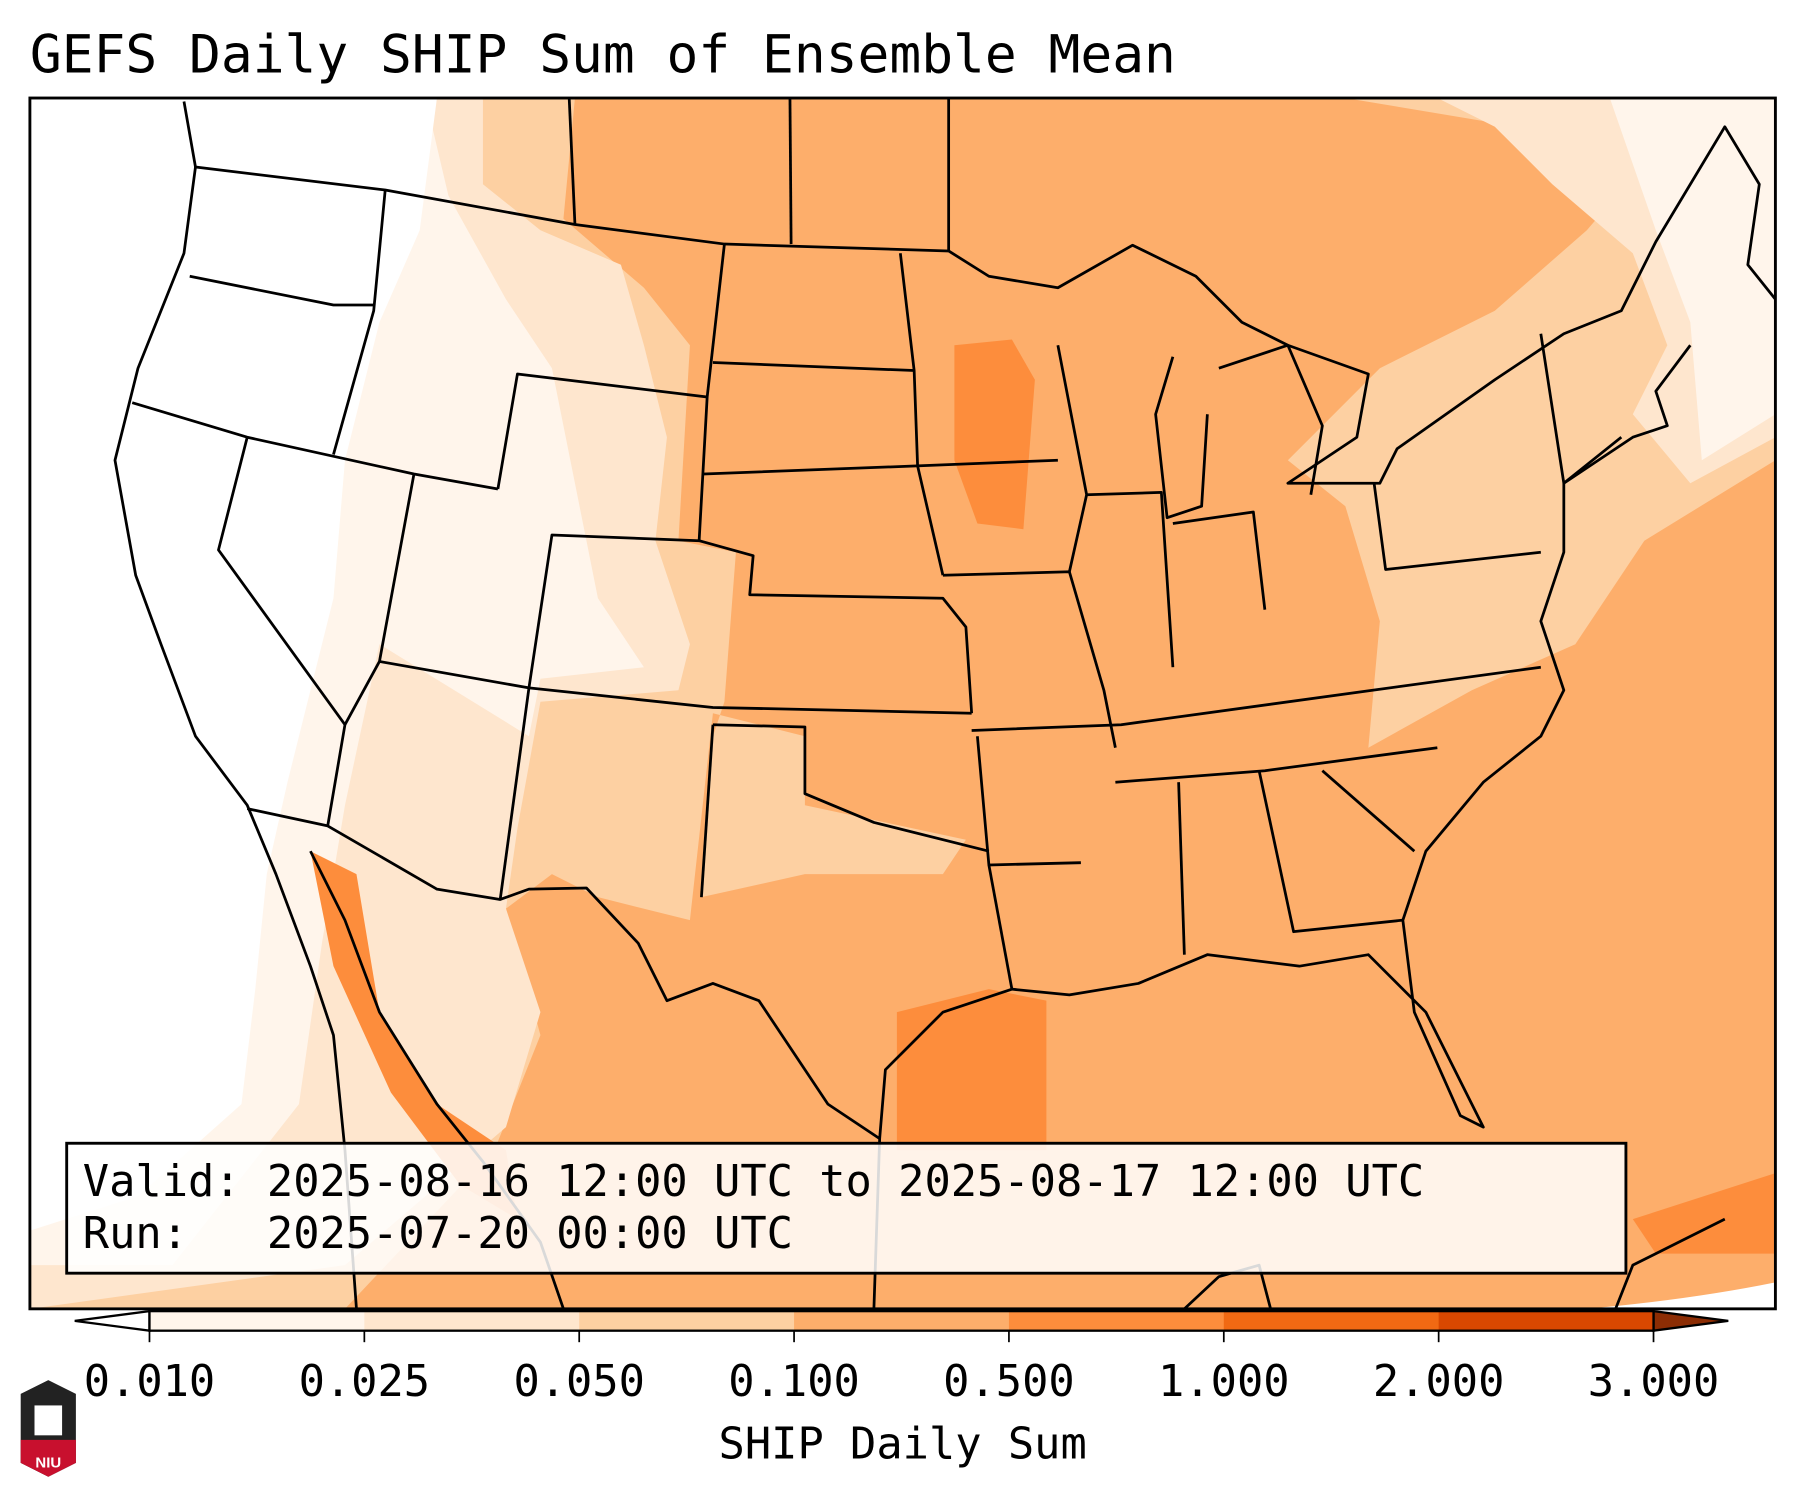  Describe the element at coordinates (603, 55) in the screenshot. I see `chart-title: GEFS Daily SHIP Sum of Ensemble Mean` at that location.